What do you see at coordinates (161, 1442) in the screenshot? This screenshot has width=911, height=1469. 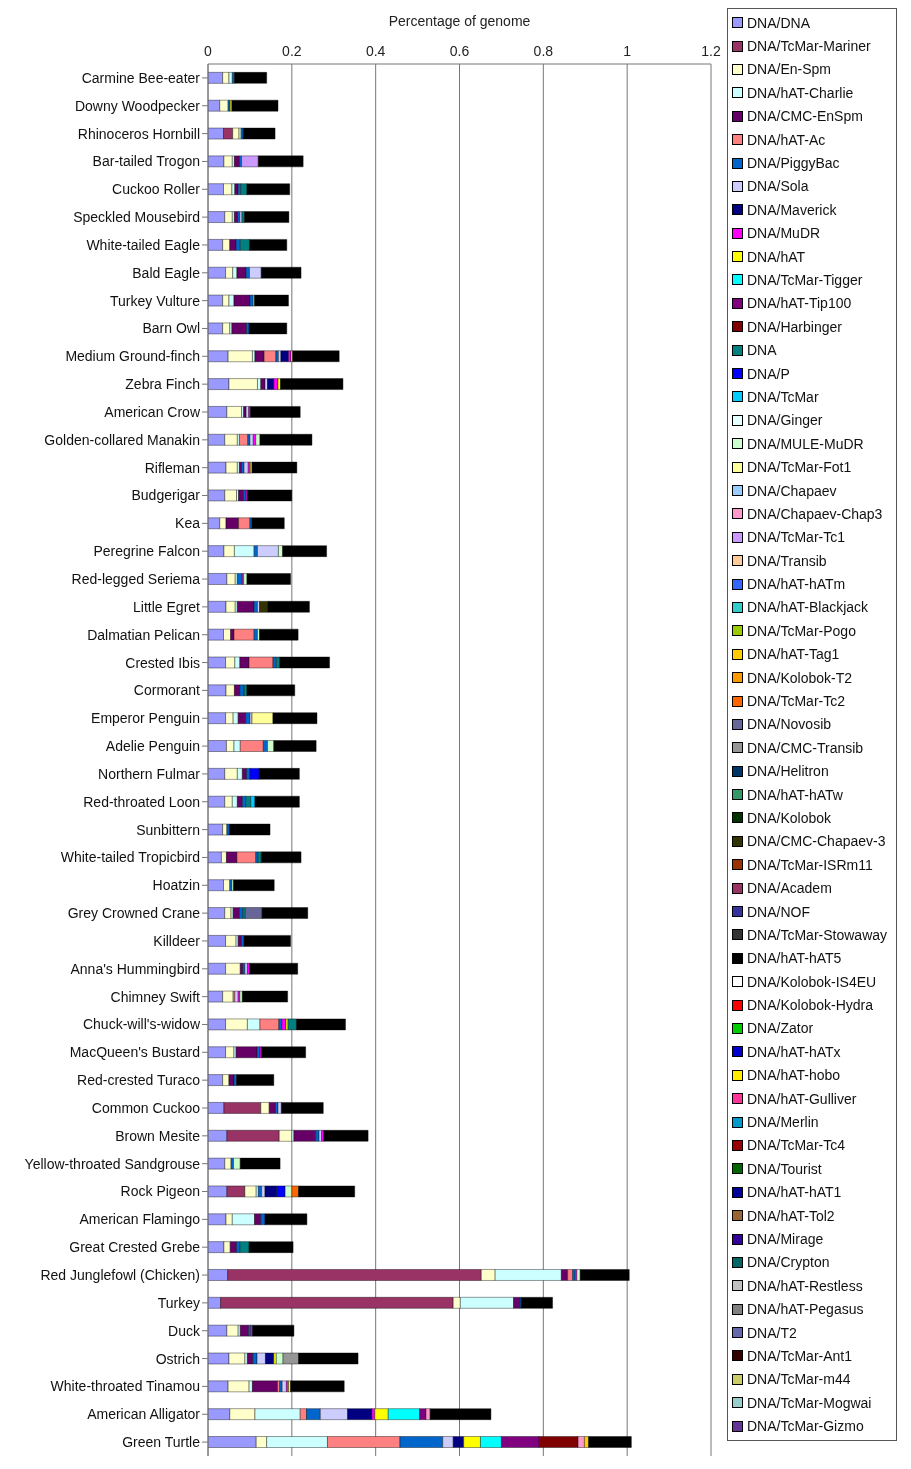 I see `y-tick-label: Green Turtle` at bounding box center [161, 1442].